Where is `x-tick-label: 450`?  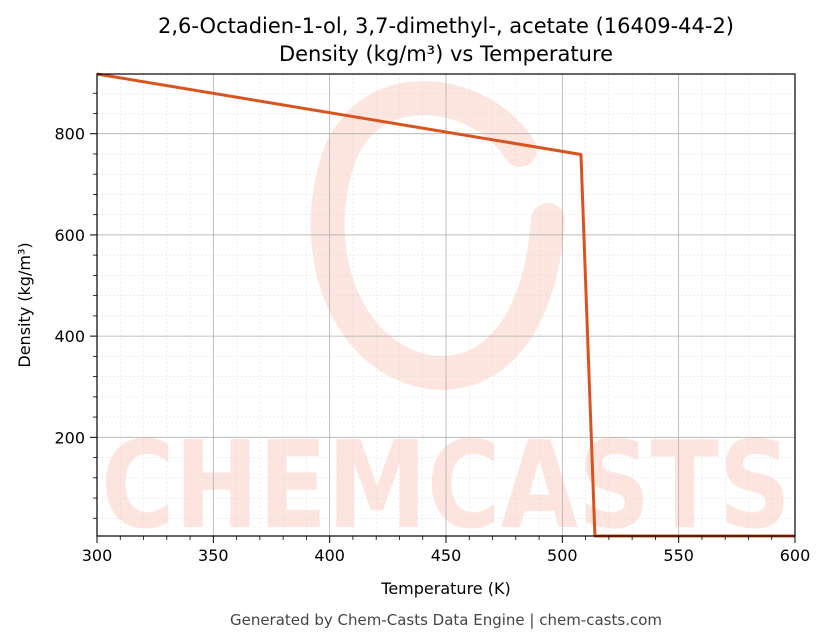
x-tick-label: 450 is located at coordinates (446, 555).